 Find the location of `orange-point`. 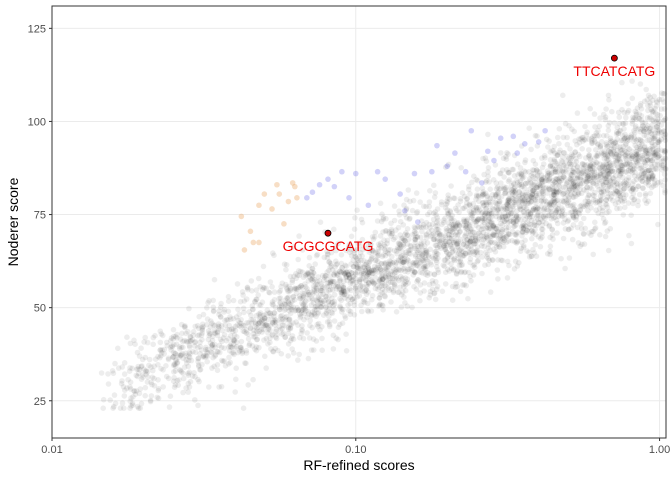

orange-point is located at coordinates (244, 250).